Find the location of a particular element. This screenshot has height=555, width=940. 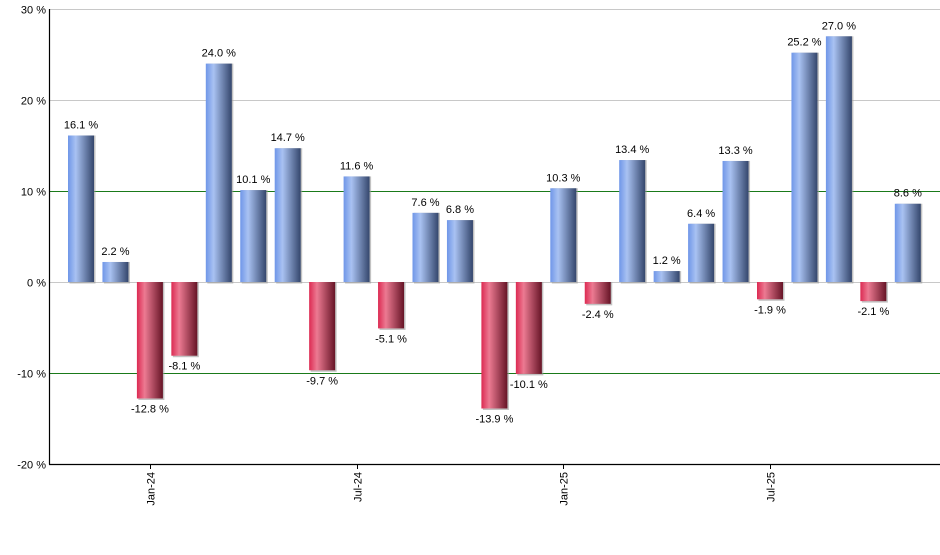

bar-value-label: 14.7 % is located at coordinates (288, 138).